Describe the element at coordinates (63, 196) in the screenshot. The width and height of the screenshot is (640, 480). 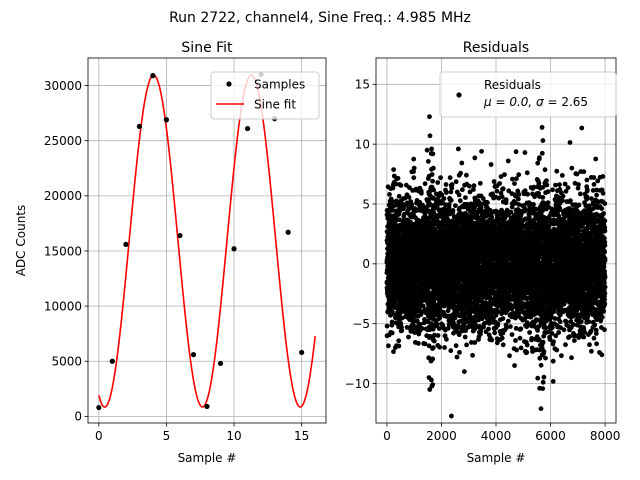
I see `y-tick-label: 20000` at that location.